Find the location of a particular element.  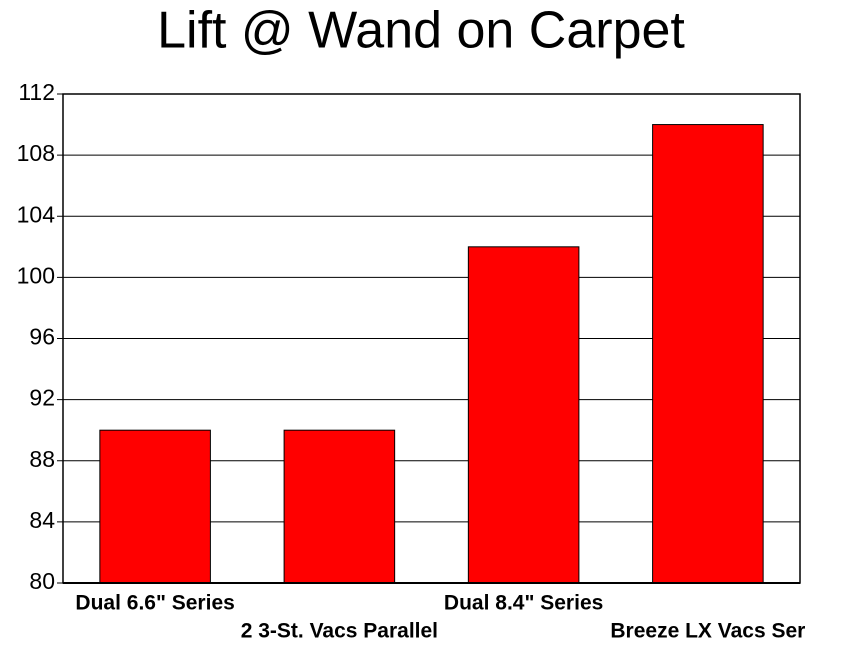

y-tick-label: 112 is located at coordinates (36, 92).